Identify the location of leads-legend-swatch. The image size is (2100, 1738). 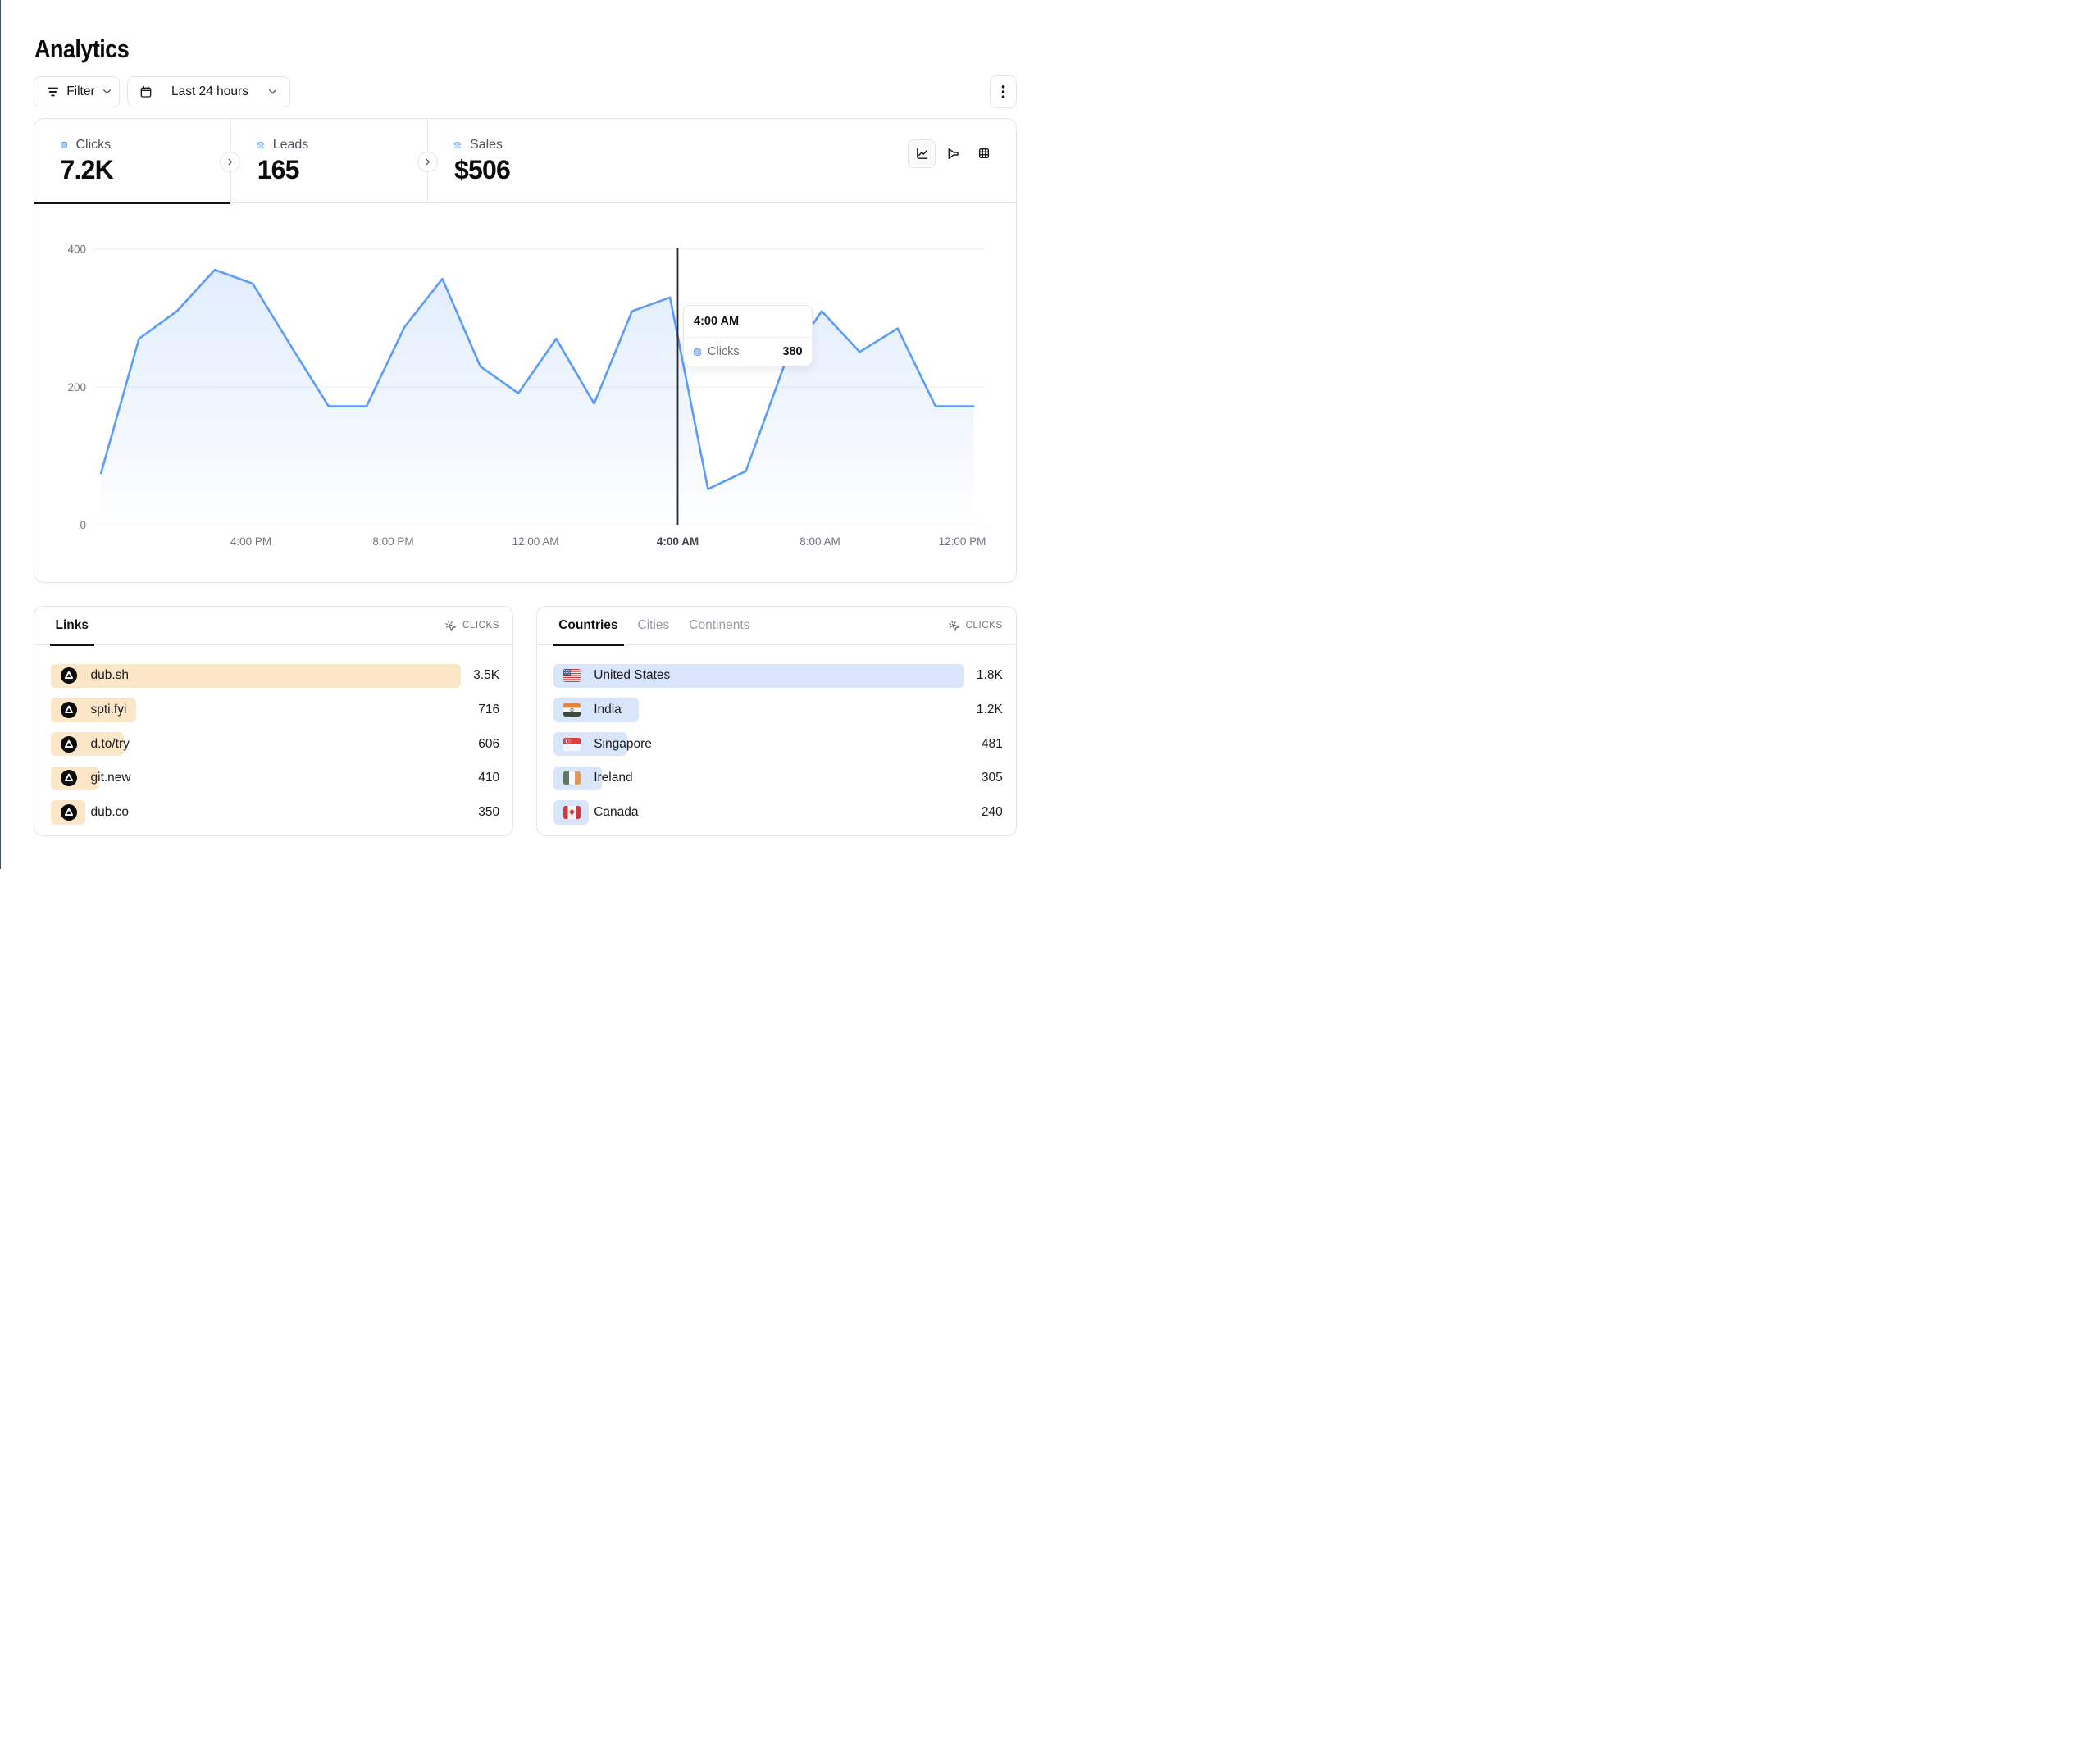
(260, 144).